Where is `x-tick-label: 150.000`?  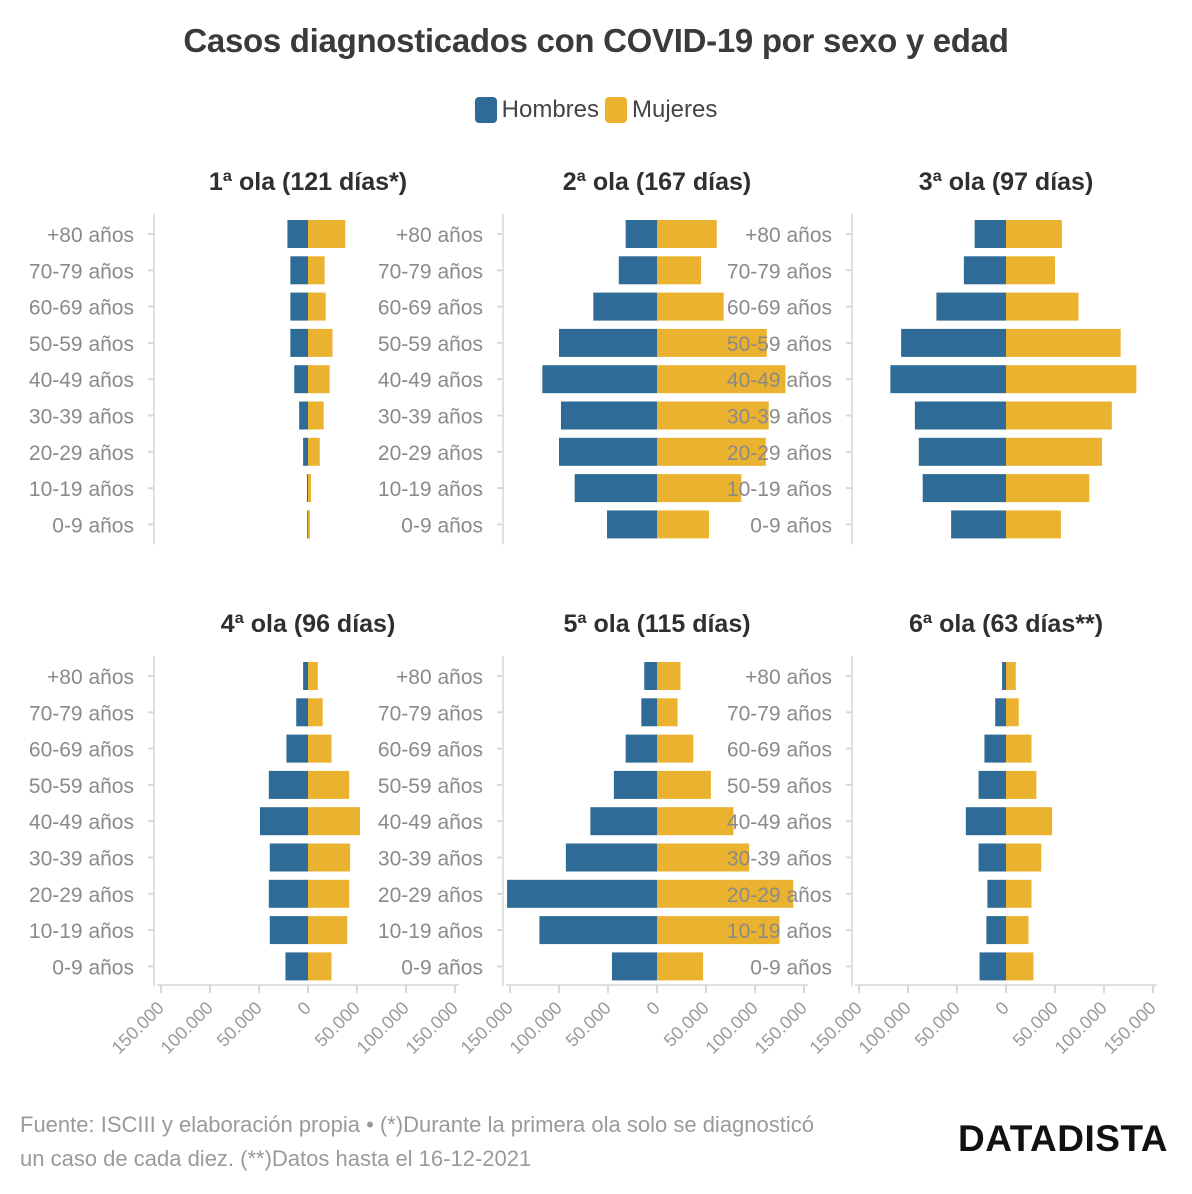
x-tick-label: 150.000 is located at coordinates (138, 1028).